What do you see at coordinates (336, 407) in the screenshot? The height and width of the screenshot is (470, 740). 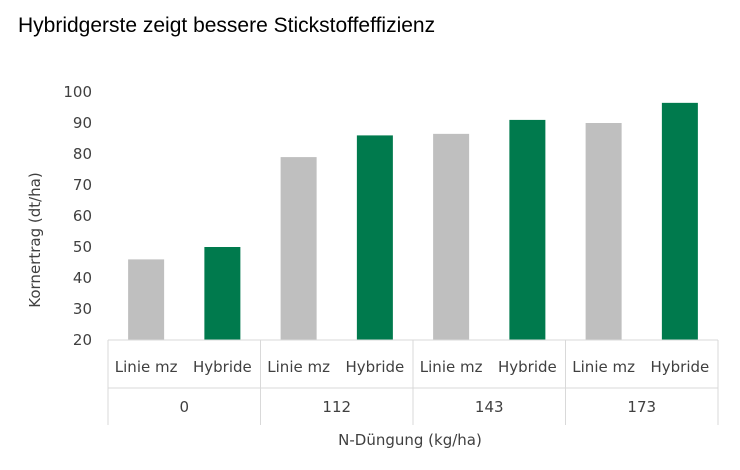 I see `group-label: 112` at bounding box center [336, 407].